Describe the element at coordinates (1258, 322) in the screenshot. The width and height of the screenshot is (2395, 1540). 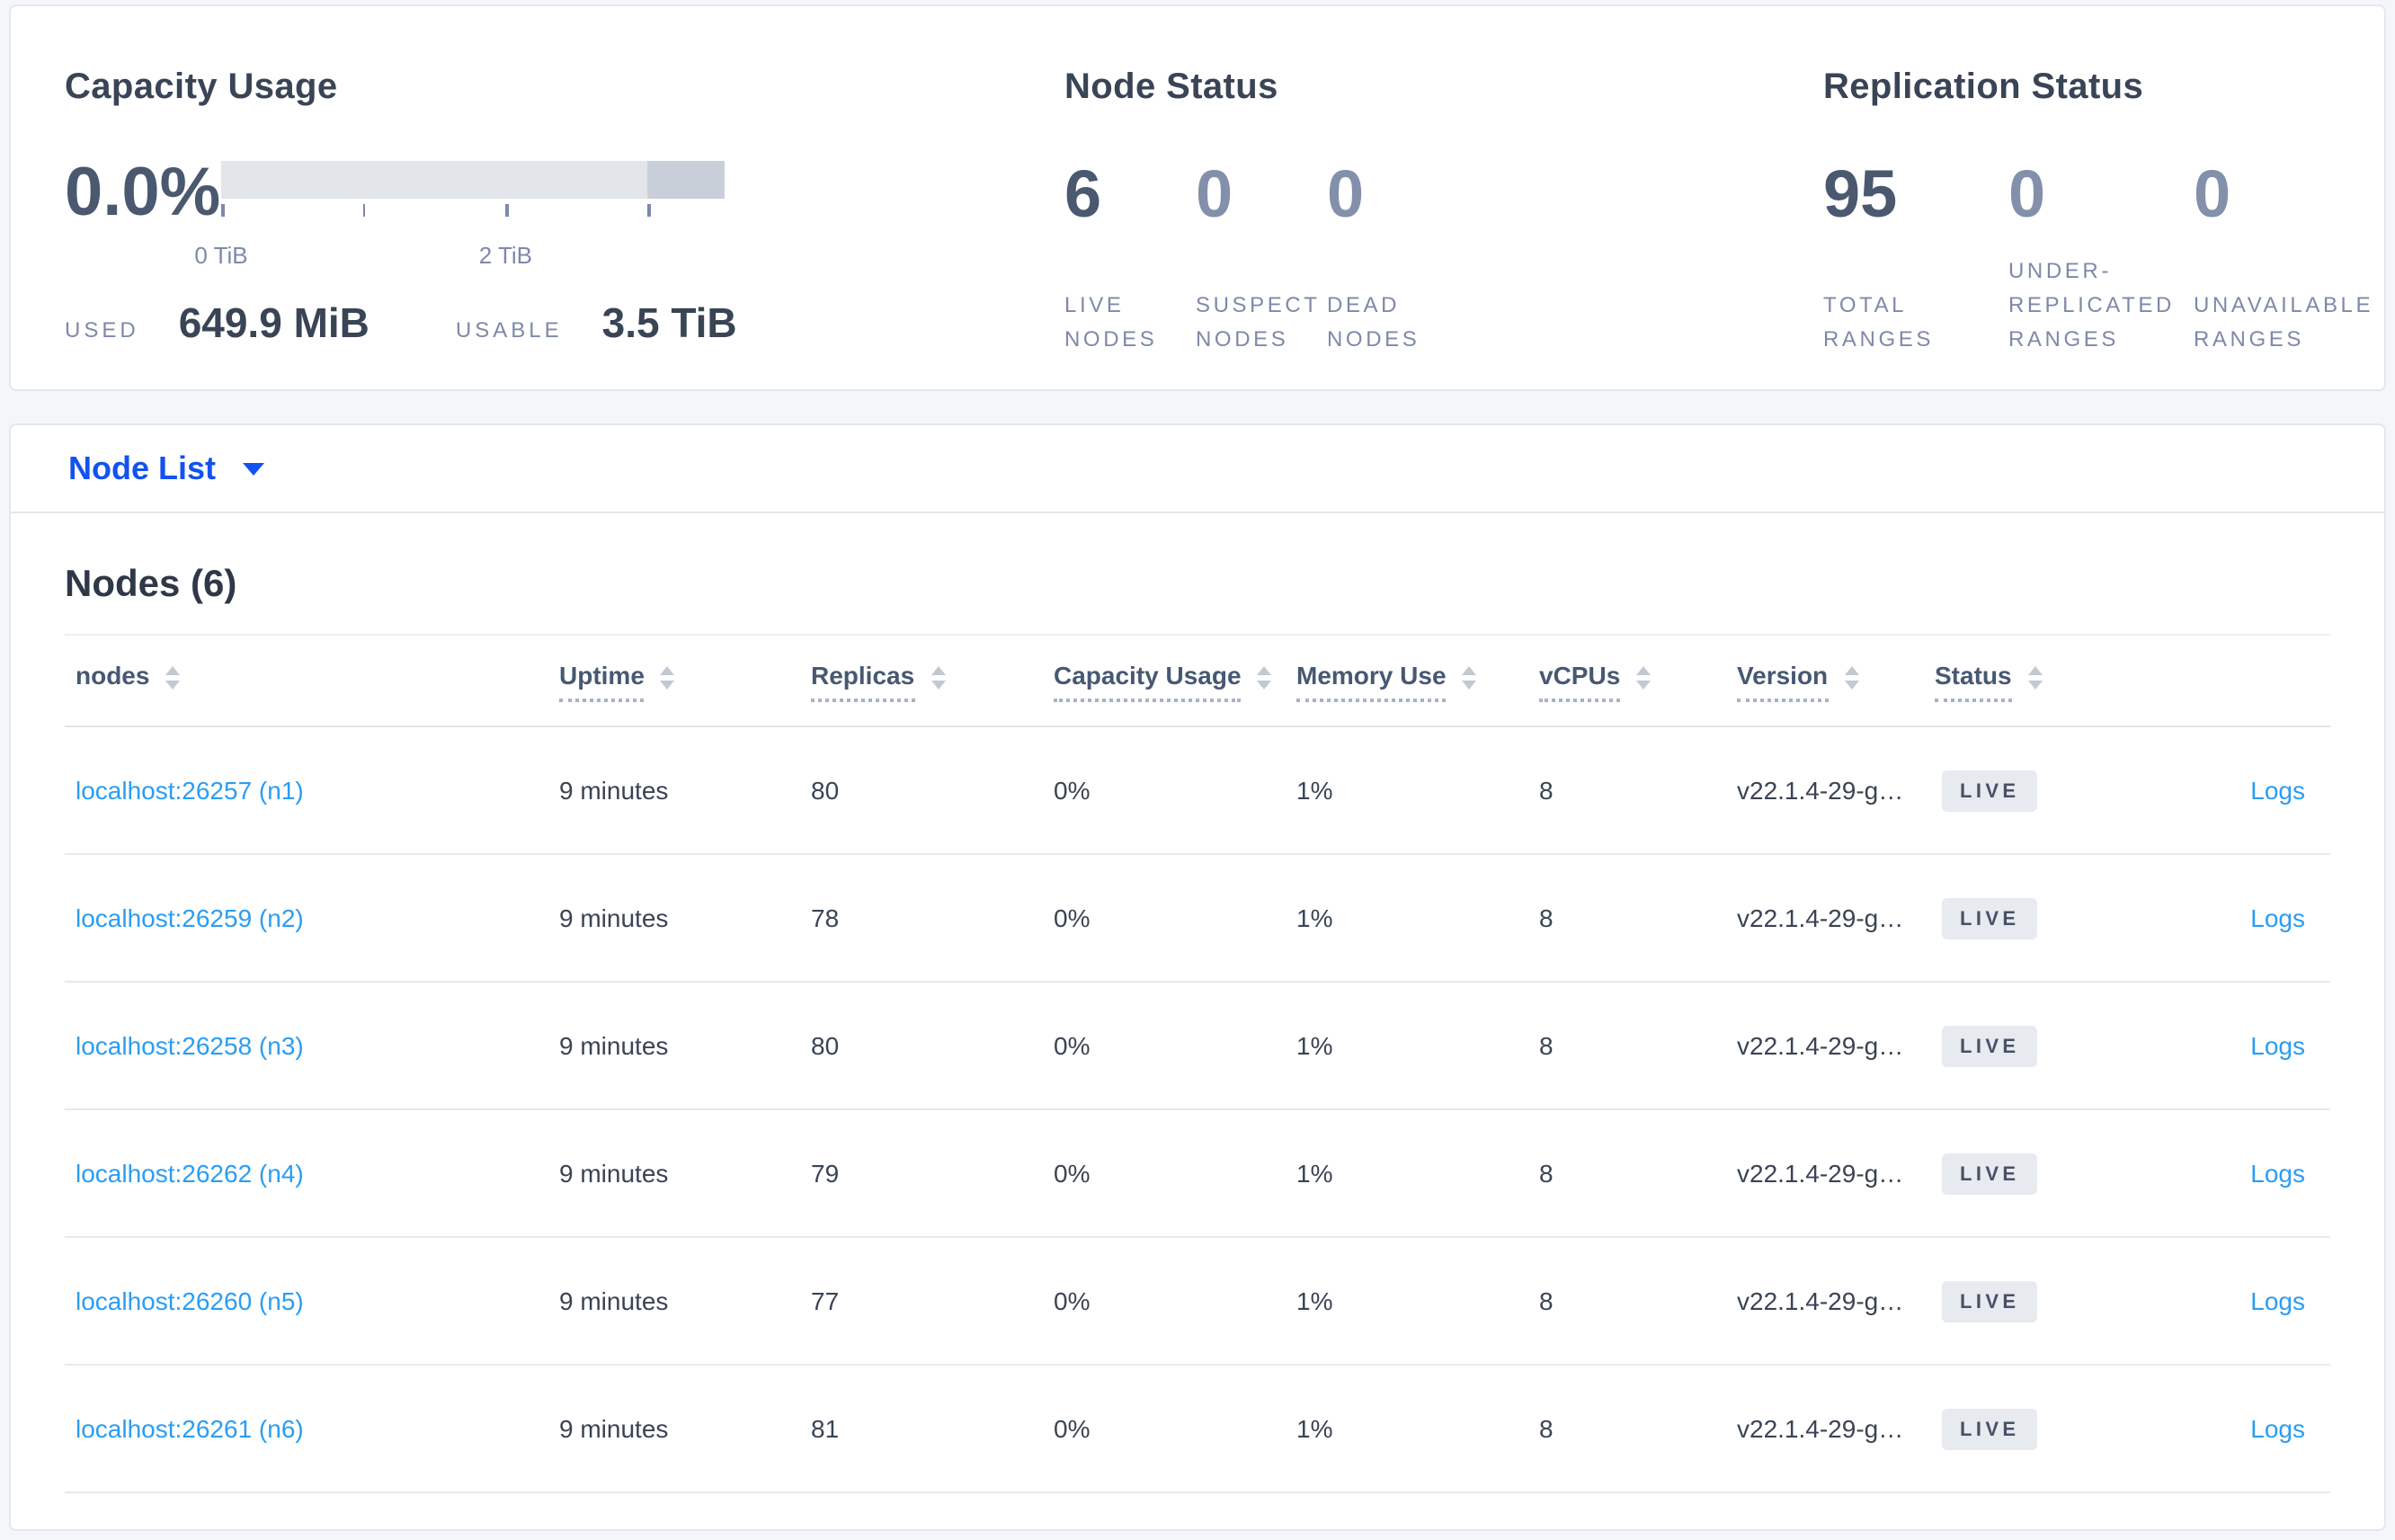
I see `suspect-nodes-label: SUSPECT NODES` at that location.